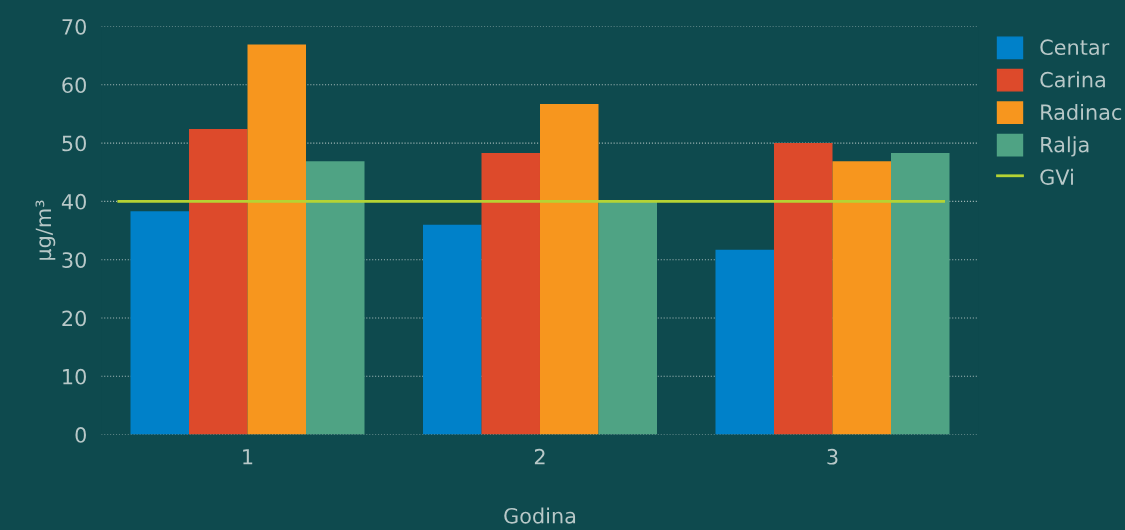  I want to click on y-tick-label: 50, so click(74, 143).